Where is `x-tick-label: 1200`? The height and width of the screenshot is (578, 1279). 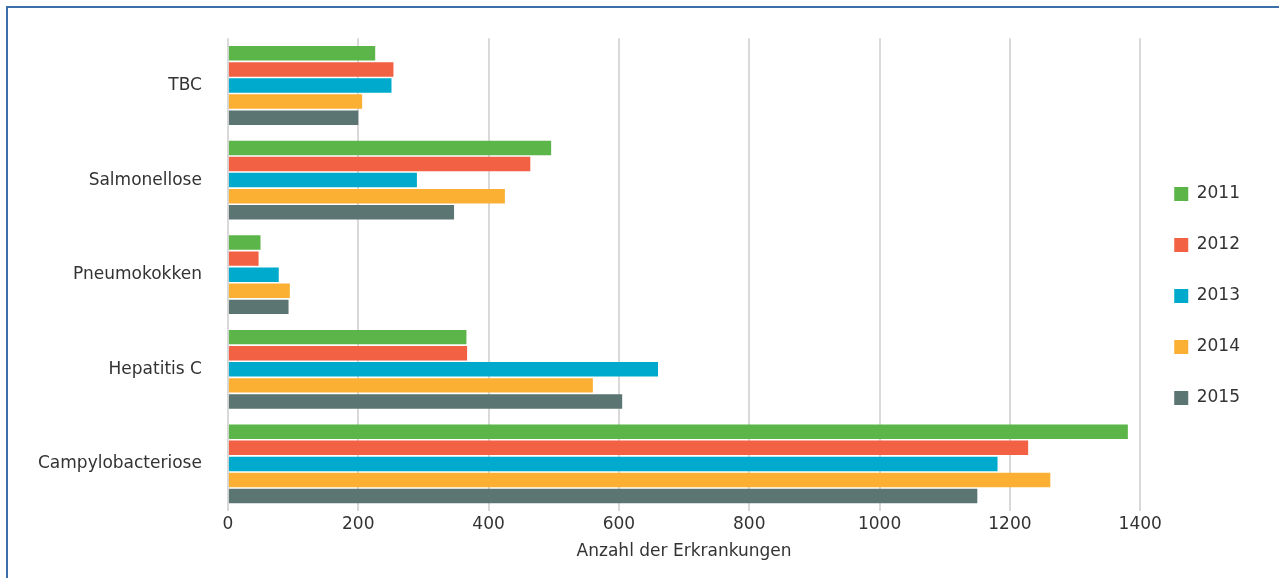 x-tick-label: 1200 is located at coordinates (1010, 522).